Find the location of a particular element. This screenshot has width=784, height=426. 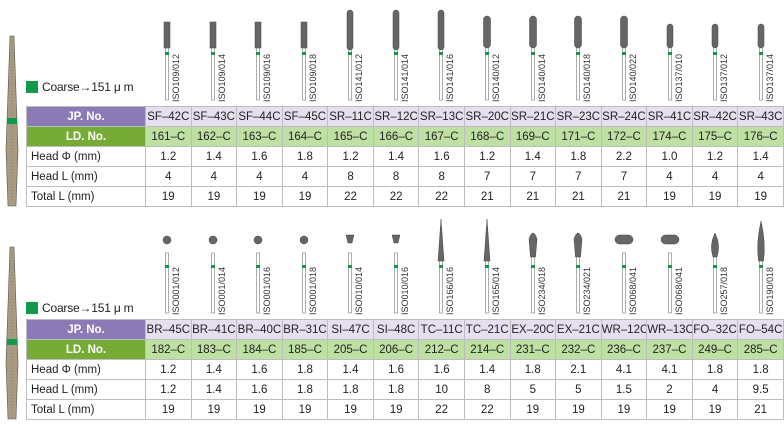

jp-no-cell: SF–45C is located at coordinates (305, 116).